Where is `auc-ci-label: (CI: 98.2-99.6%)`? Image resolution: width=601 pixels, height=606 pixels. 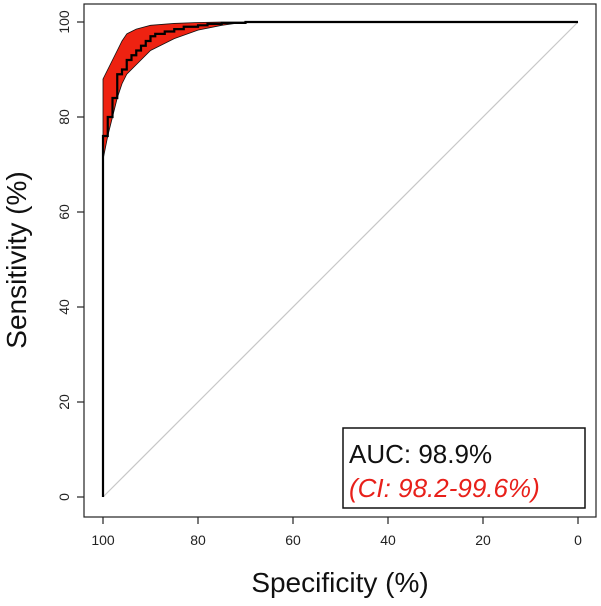
auc-ci-label: (CI: 98.2-99.6%) is located at coordinates (444, 488).